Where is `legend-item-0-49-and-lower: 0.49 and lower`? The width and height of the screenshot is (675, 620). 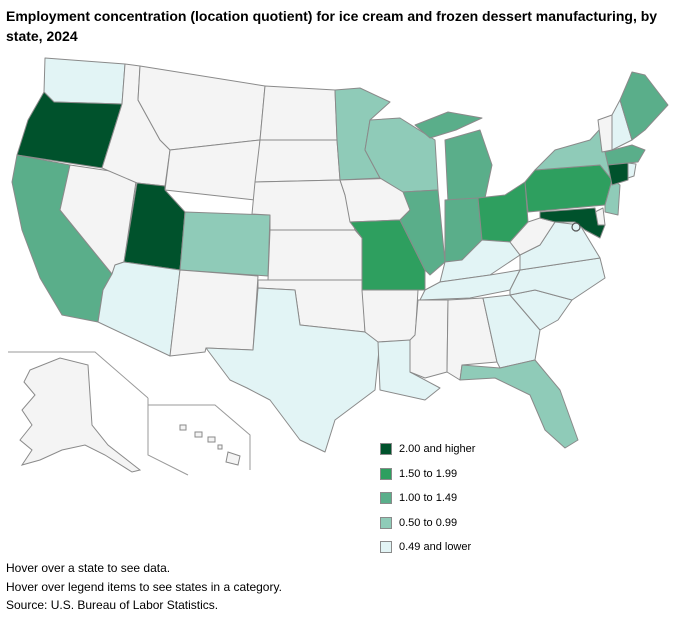 legend-item-0-49-and-lower: 0.49 and lower is located at coordinates (427, 547).